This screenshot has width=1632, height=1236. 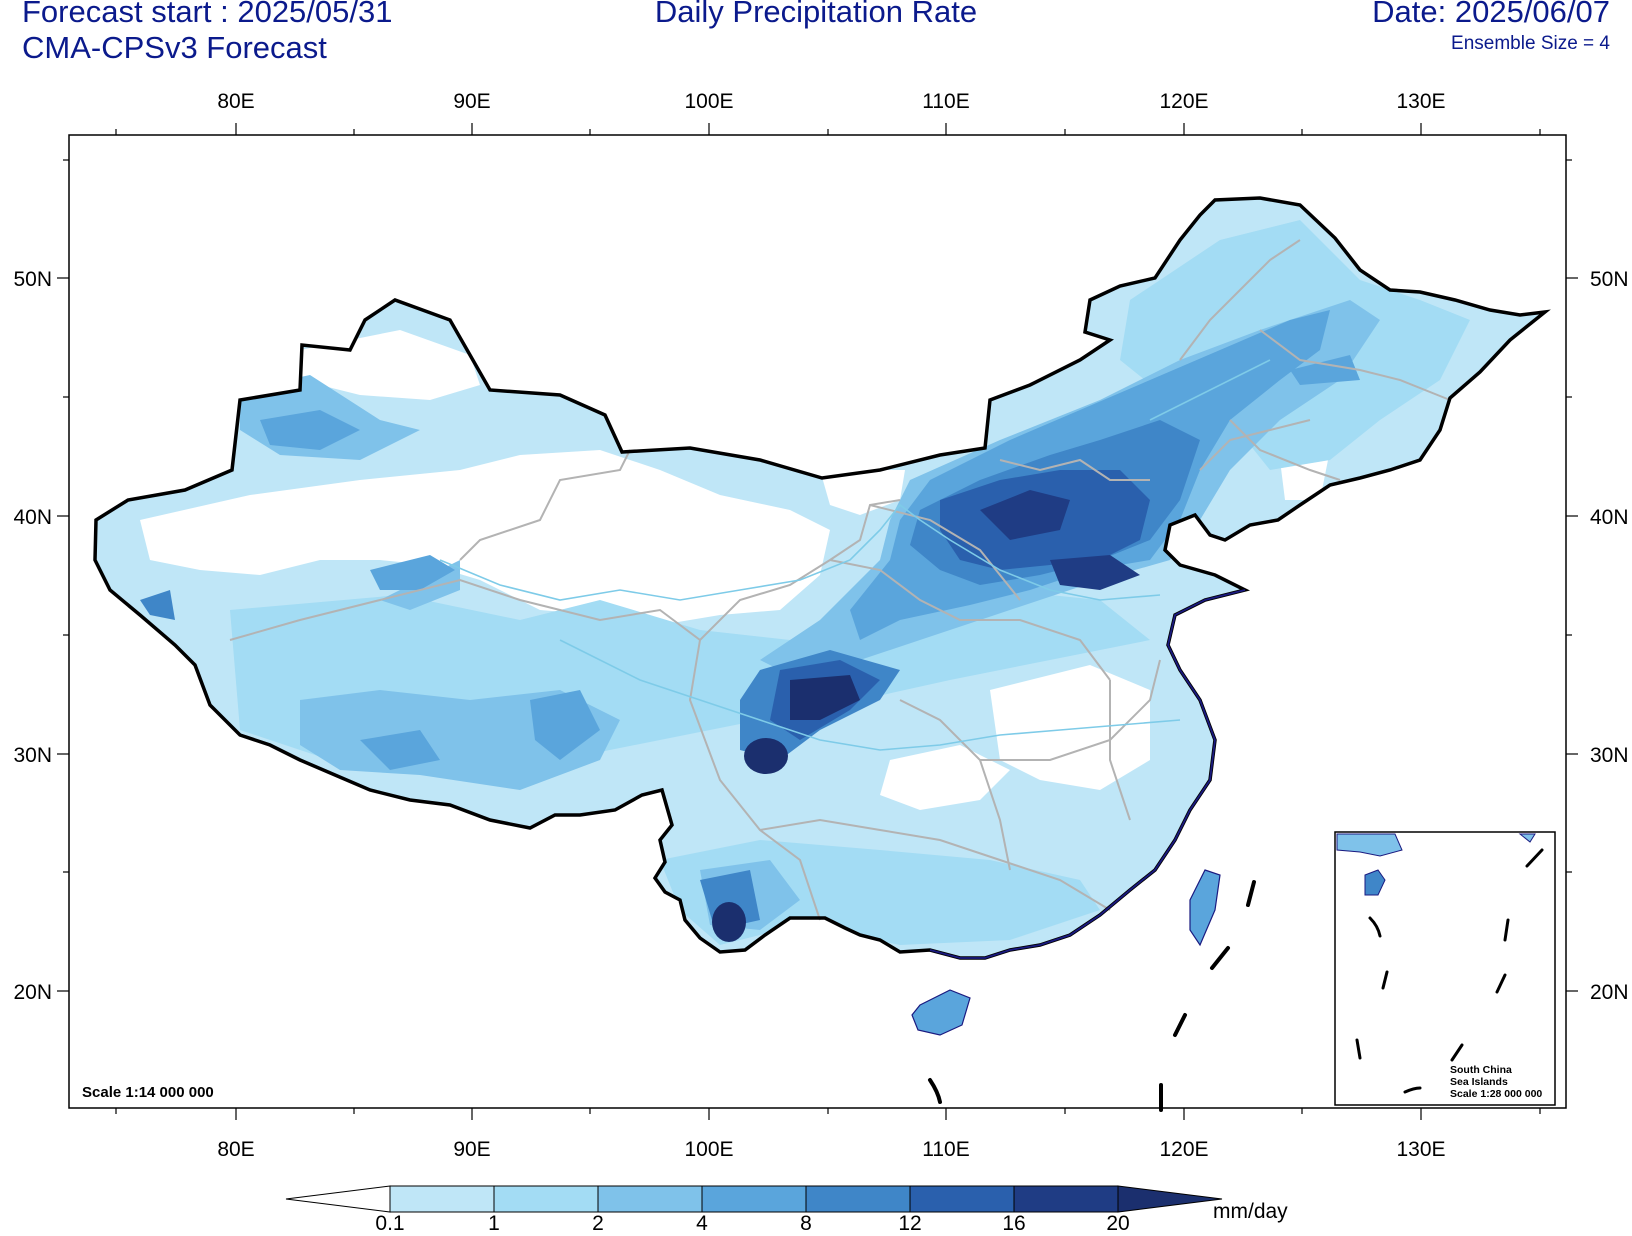 I want to click on ensemble-size-label: Ensemble Size = 4, so click(x=1530, y=43).